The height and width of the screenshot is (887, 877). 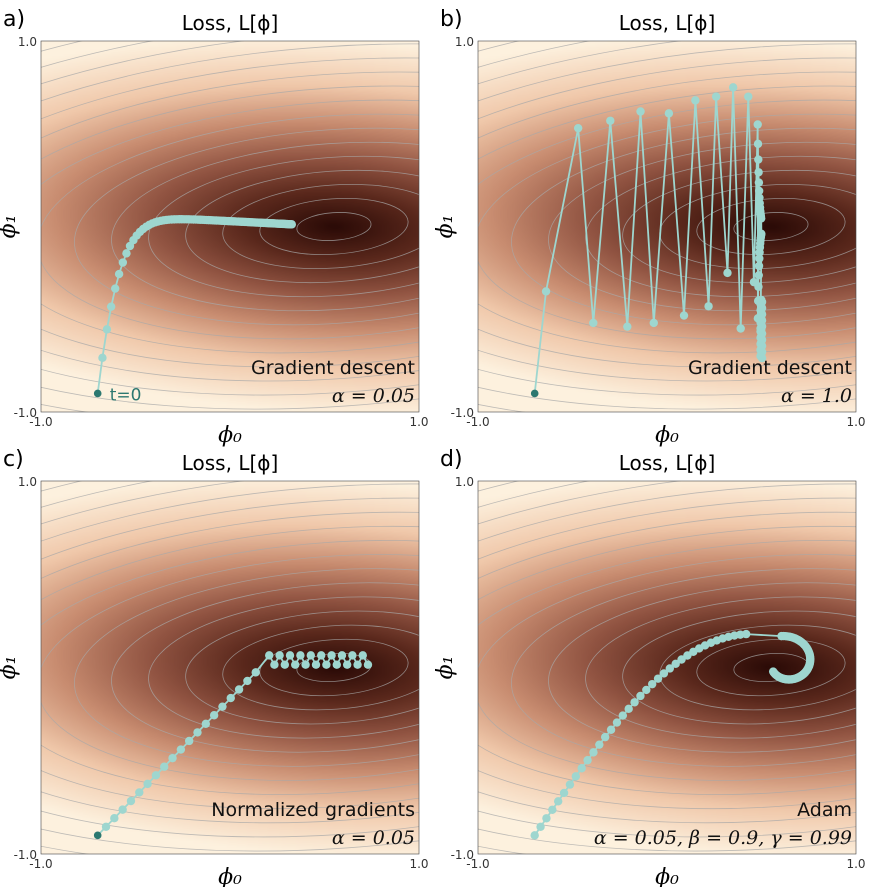 I want to click on x-tick-label: -1.0, so click(x=477, y=864).